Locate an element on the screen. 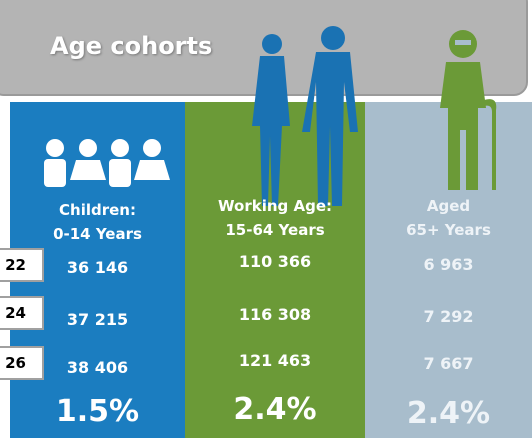  value: 38 406 is located at coordinates (97, 367).